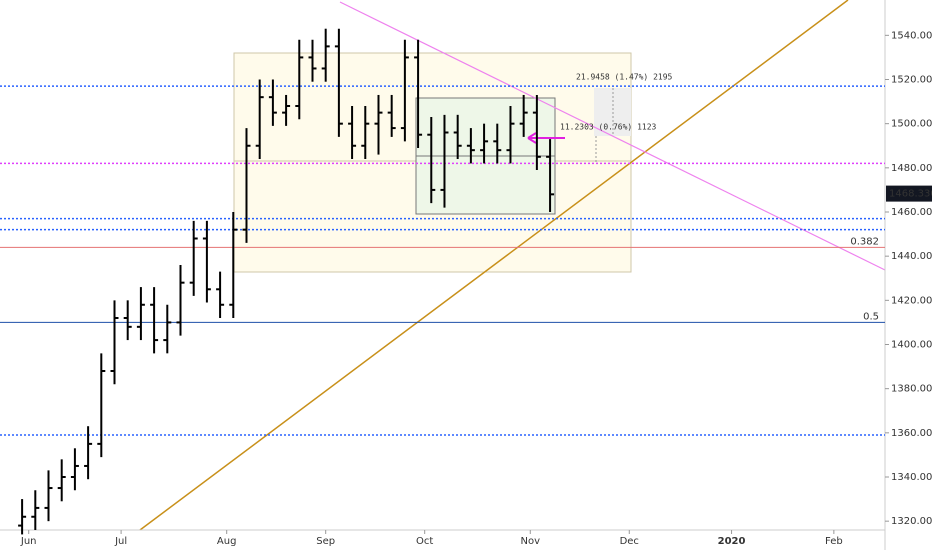 This screenshot has height=550, width=932. I want to click on measure-label: 11.2303 (0.76%) 1123, so click(608, 127).